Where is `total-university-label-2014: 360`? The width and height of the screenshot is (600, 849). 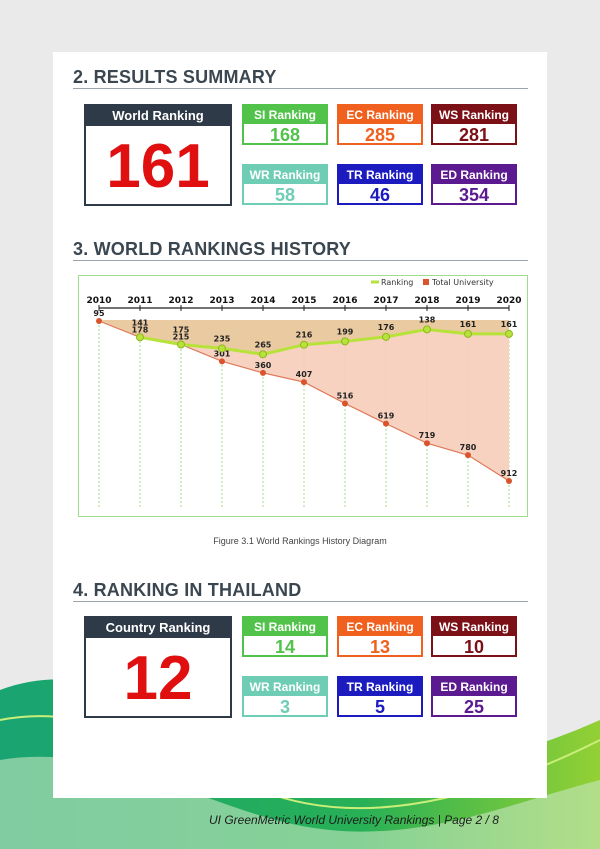
total-university-label-2014: 360 is located at coordinates (263, 365).